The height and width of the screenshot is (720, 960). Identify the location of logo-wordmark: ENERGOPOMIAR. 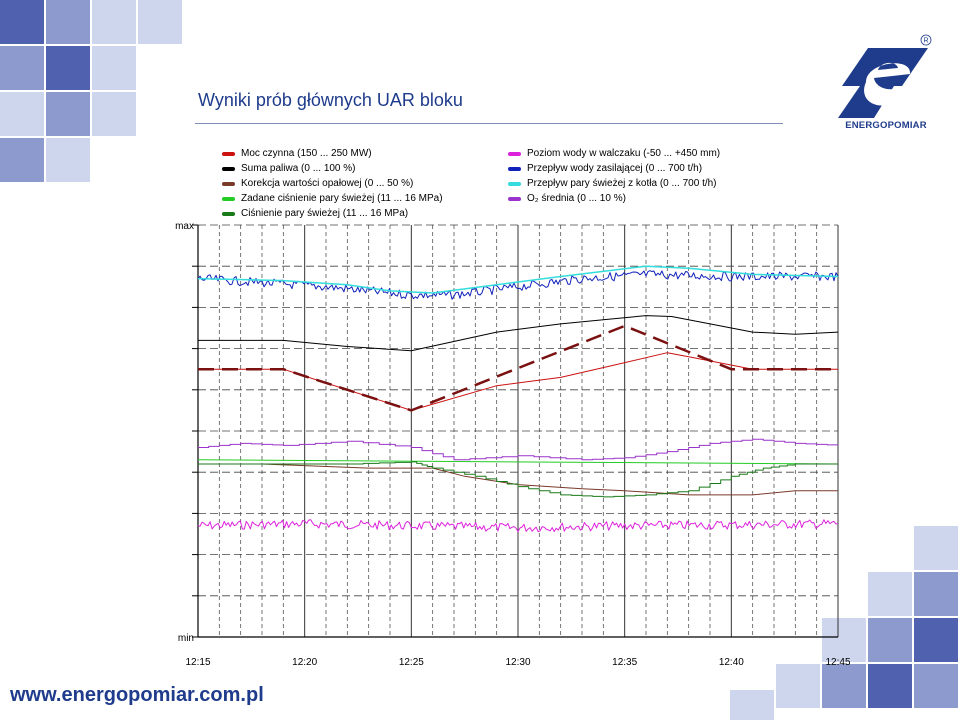
(886, 125).